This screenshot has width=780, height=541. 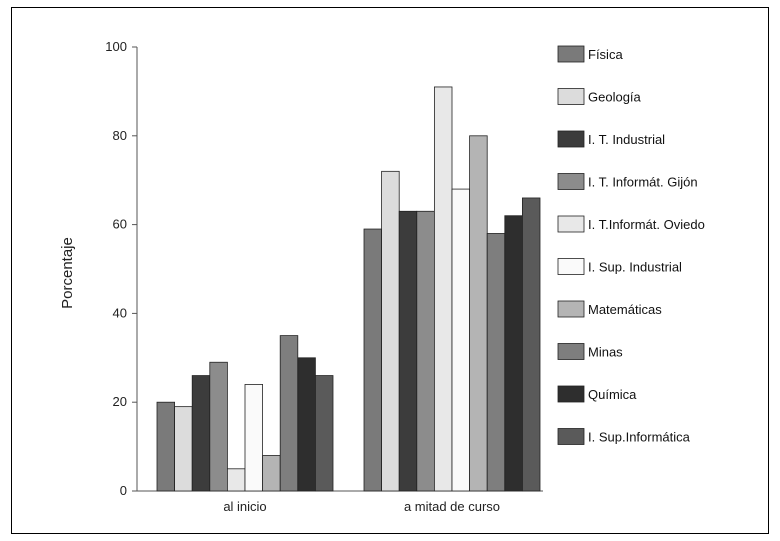 I want to click on y-tick-label: 20, so click(x=120, y=401).